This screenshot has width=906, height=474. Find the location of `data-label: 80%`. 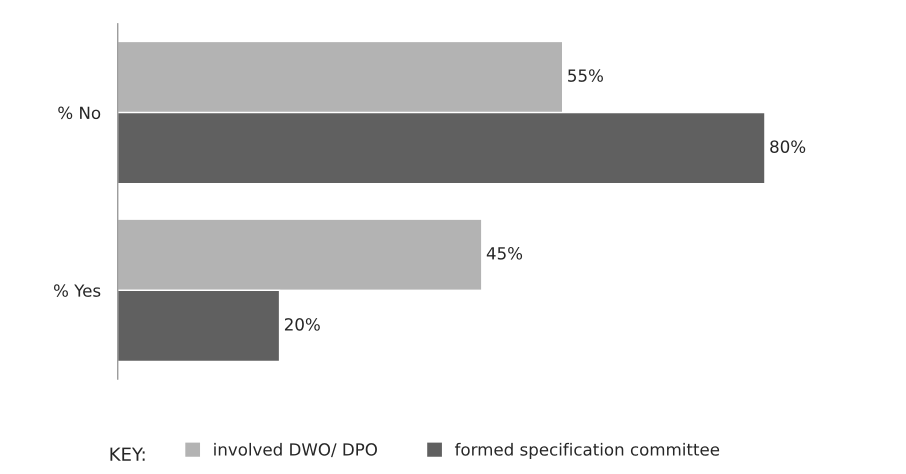

data-label: 80% is located at coordinates (788, 146).